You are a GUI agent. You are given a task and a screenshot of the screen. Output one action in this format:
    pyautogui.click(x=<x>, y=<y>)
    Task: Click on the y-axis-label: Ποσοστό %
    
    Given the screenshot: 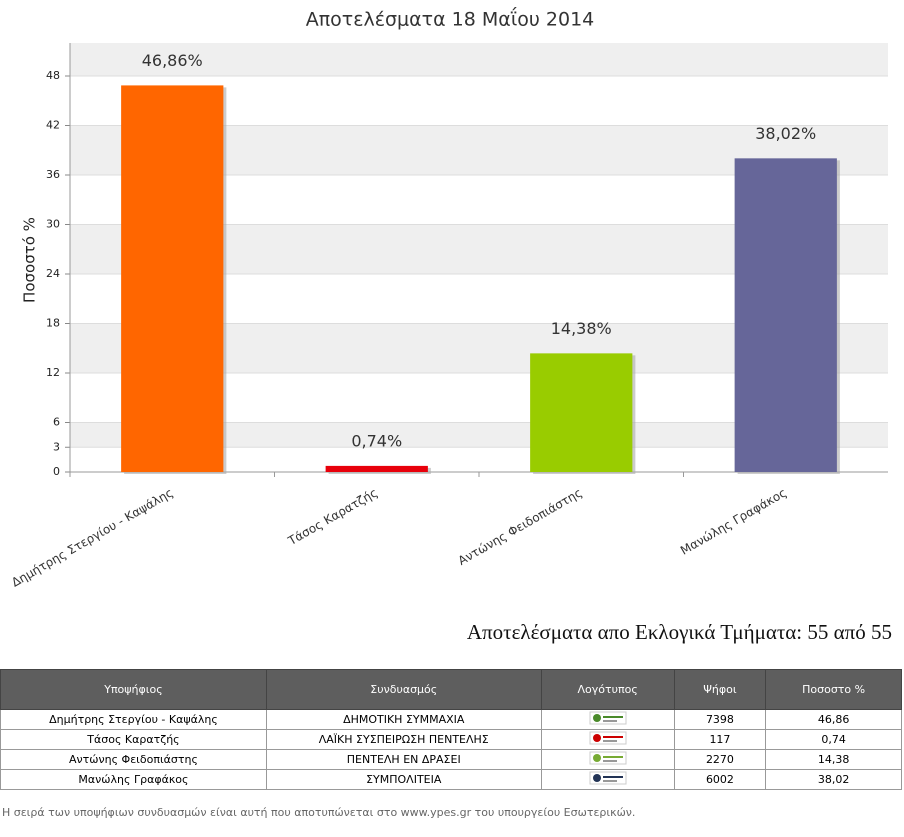 What is the action you would take?
    pyautogui.click(x=30, y=260)
    